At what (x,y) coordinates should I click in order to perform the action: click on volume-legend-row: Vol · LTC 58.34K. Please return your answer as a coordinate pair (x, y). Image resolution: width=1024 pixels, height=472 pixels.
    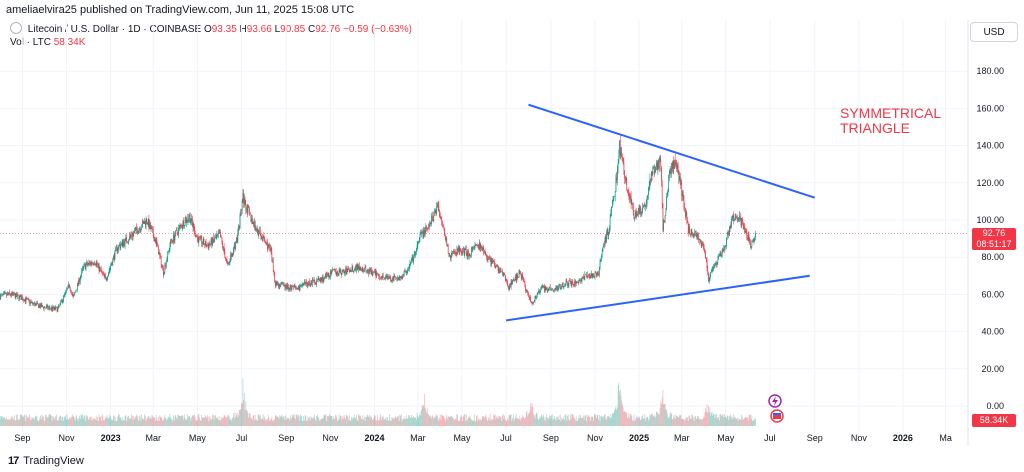
    Looking at the image, I should click on (211, 42).